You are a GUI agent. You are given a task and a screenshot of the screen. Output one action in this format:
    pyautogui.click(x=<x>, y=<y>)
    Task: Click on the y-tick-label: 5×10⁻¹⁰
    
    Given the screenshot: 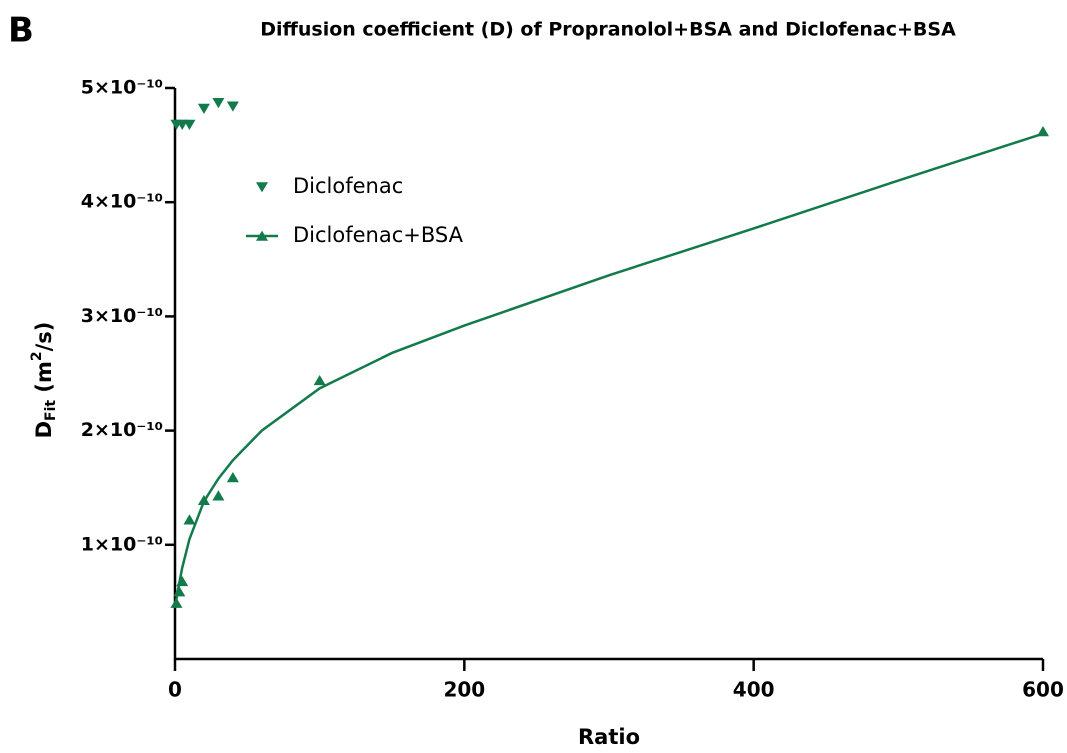 What is the action you would take?
    pyautogui.click(x=122, y=88)
    